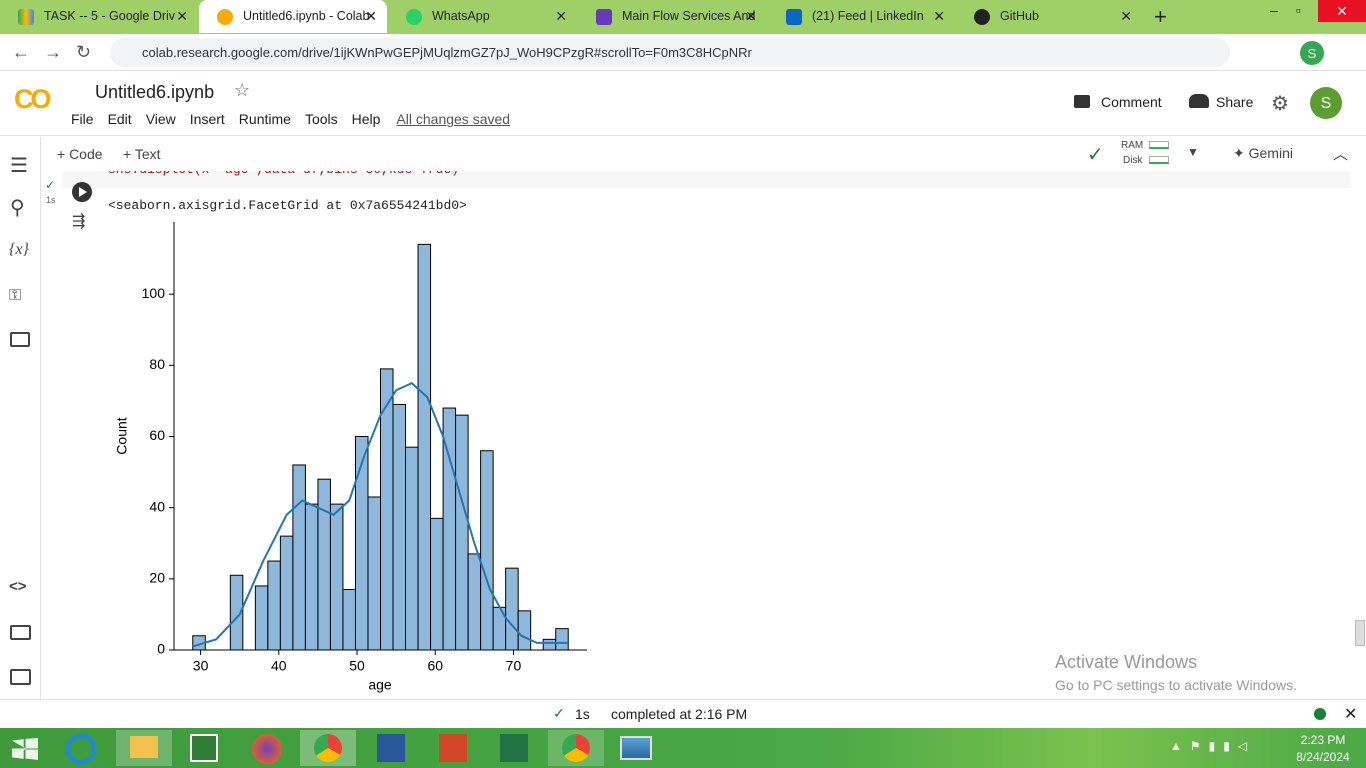 The width and height of the screenshot is (1366, 768). I want to click on app-ie, so click(81, 749).